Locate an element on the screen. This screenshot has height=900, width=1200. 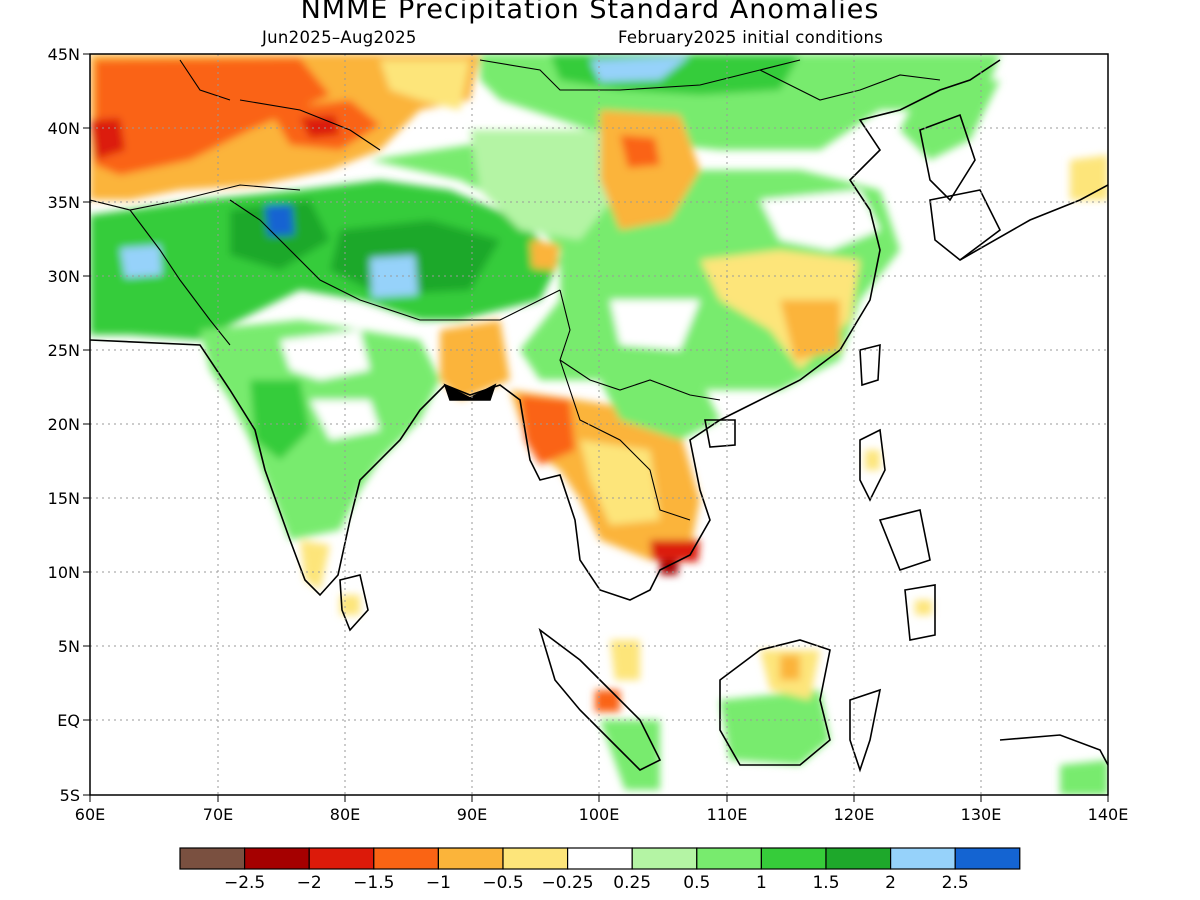
lon-tick-label: 60E is located at coordinates (90, 814).